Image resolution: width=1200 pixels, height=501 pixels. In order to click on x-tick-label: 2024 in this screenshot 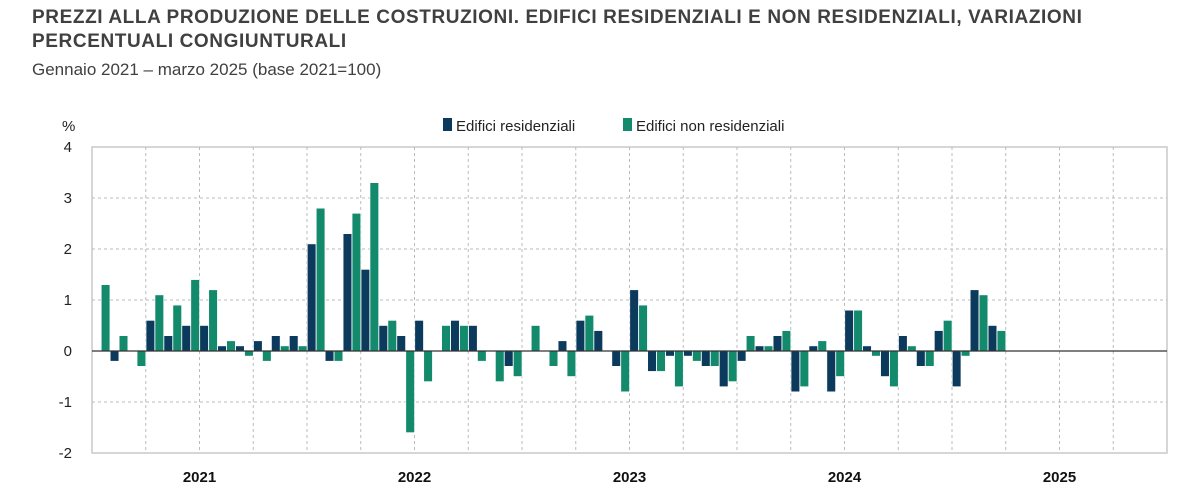, I will do `click(845, 477)`.